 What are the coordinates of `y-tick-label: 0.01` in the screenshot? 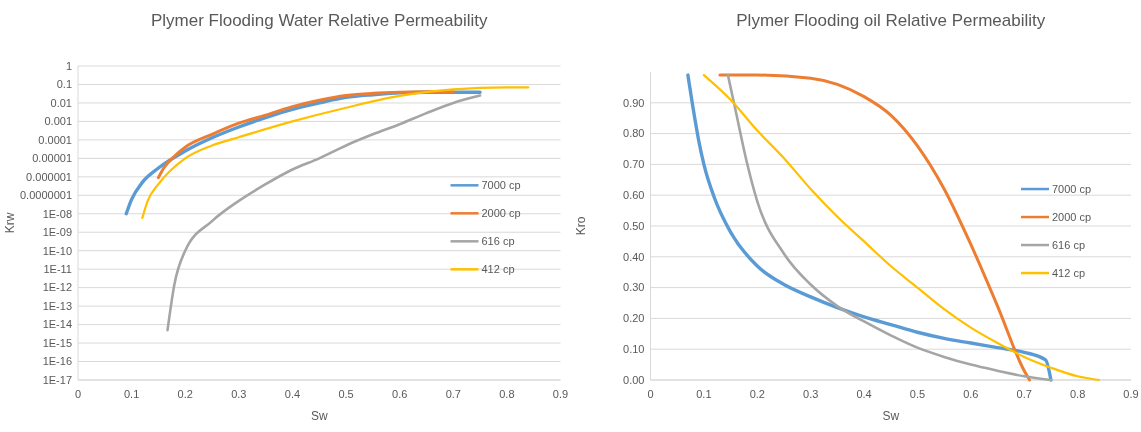 It's located at (61, 102).